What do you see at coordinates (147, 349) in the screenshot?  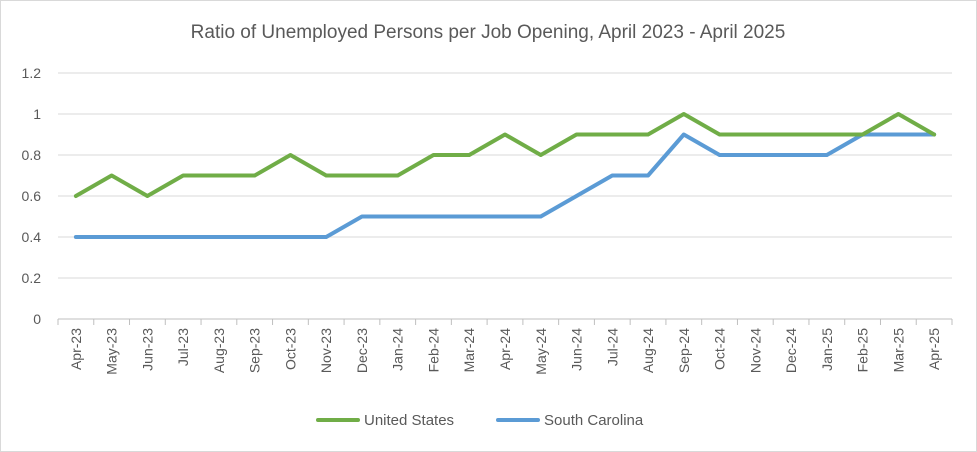 I see `x-tick-label: Jun-23` at bounding box center [147, 349].